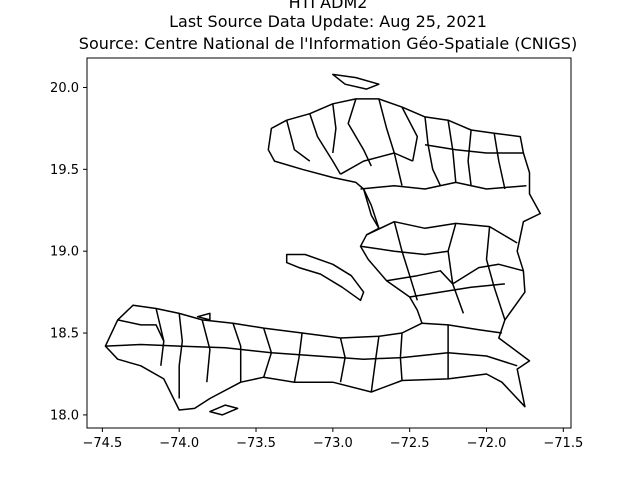 This screenshot has height=480, width=640. Describe the element at coordinates (487, 443) in the screenshot. I see `x-tick-label-5: −72.0` at that location.